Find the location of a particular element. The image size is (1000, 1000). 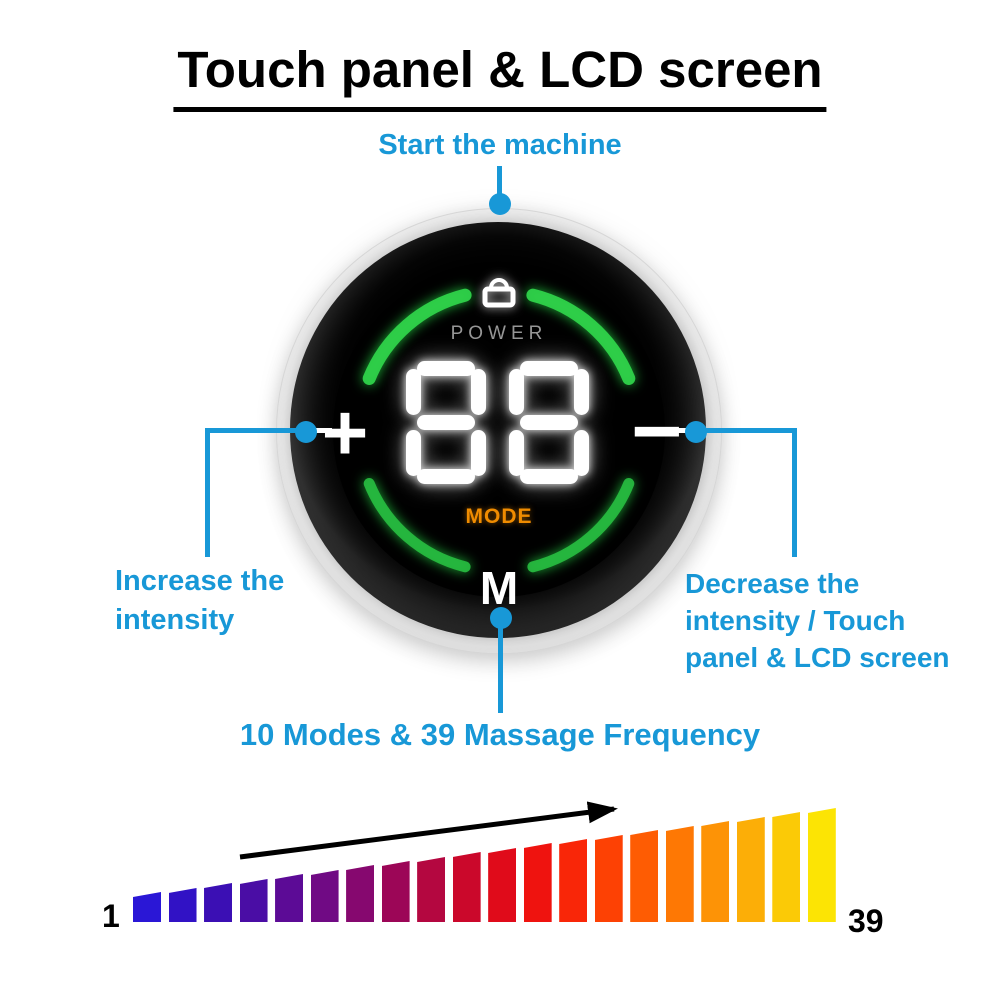

callout-start-machine: Start the machine is located at coordinates (500, 145).